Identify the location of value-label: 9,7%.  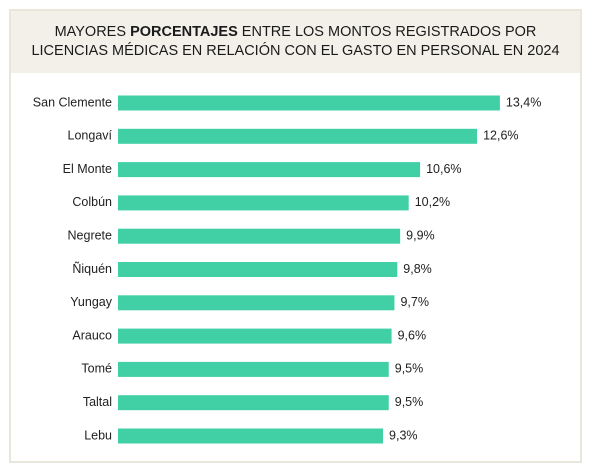
(414, 302).